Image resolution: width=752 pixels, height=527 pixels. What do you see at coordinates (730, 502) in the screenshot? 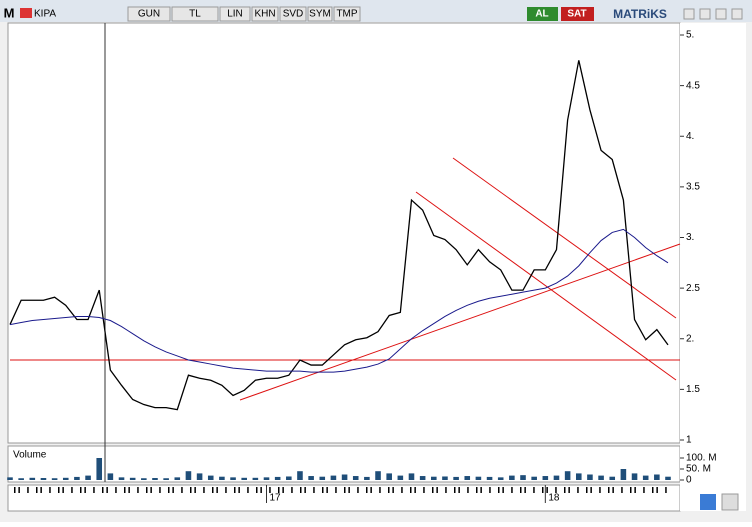
I see `settings-icon` at bounding box center [730, 502].